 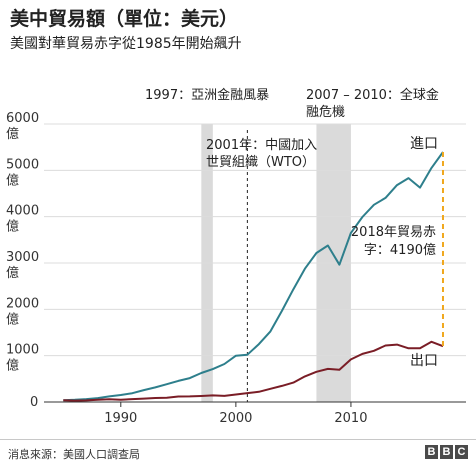 What do you see at coordinates (22, 164) in the screenshot?
I see `y-tick-label: 5000` at bounding box center [22, 164].